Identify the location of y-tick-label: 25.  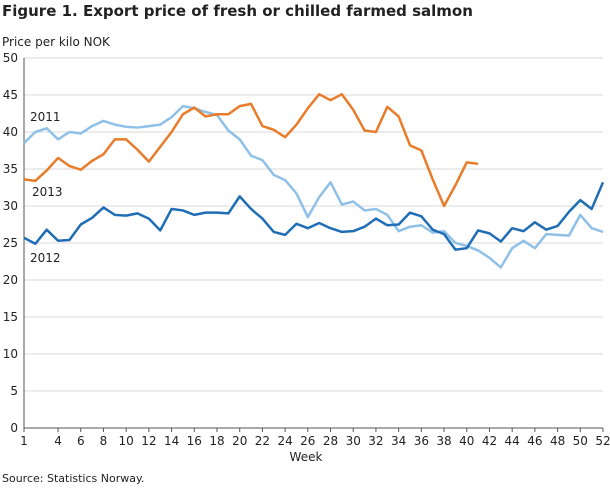
(10, 243).